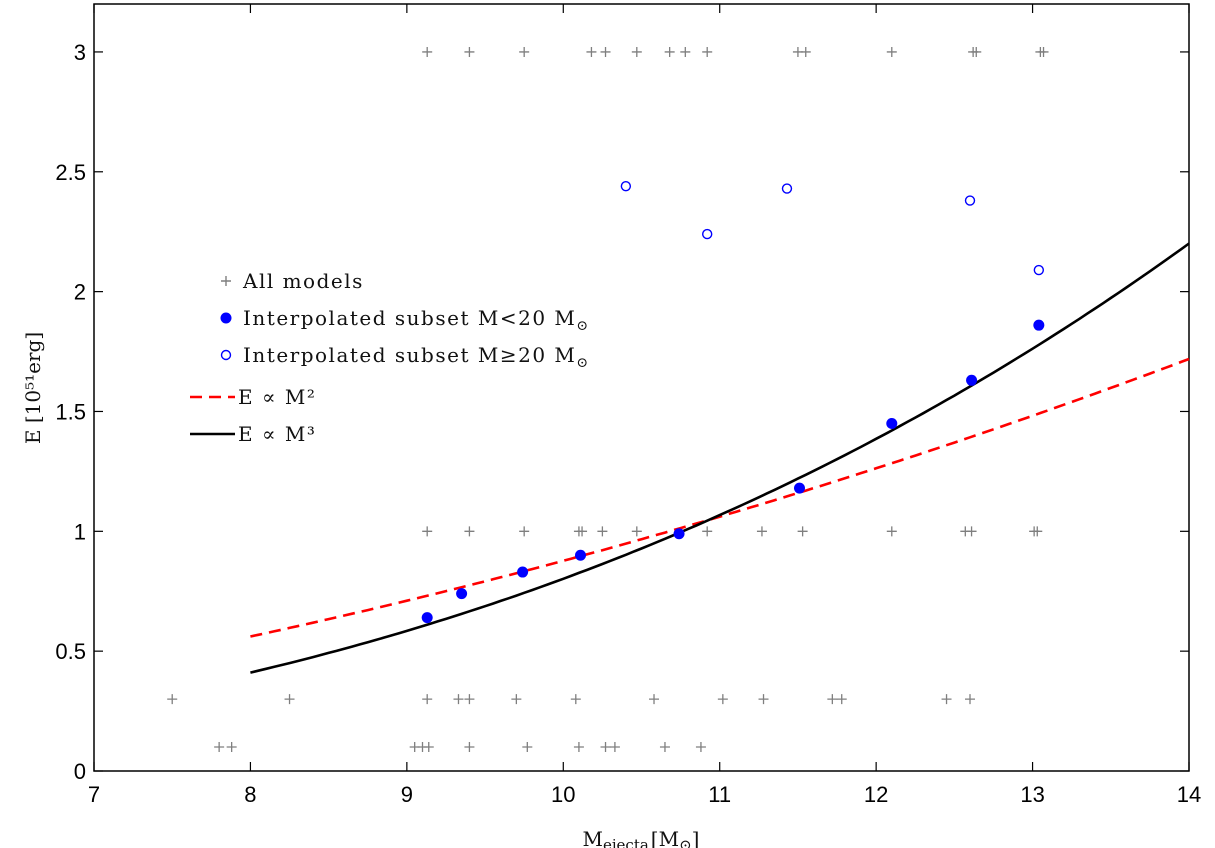 The height and width of the screenshot is (848, 1215). I want to click on legend-item-interpolated-low: Interpolated subset M<20 M⊙, so click(405, 320).